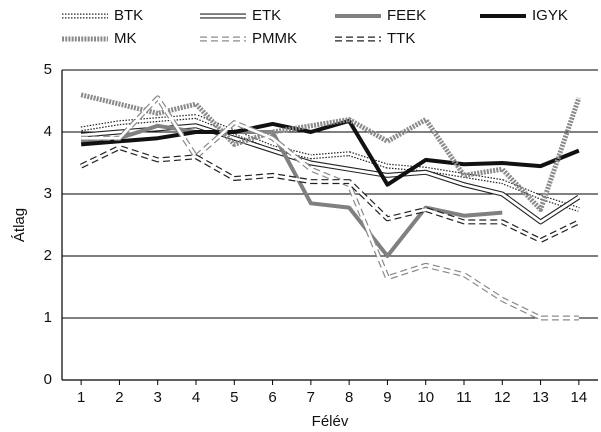  Describe the element at coordinates (311, 397) in the screenshot. I see `x-tick-label: 7` at that location.